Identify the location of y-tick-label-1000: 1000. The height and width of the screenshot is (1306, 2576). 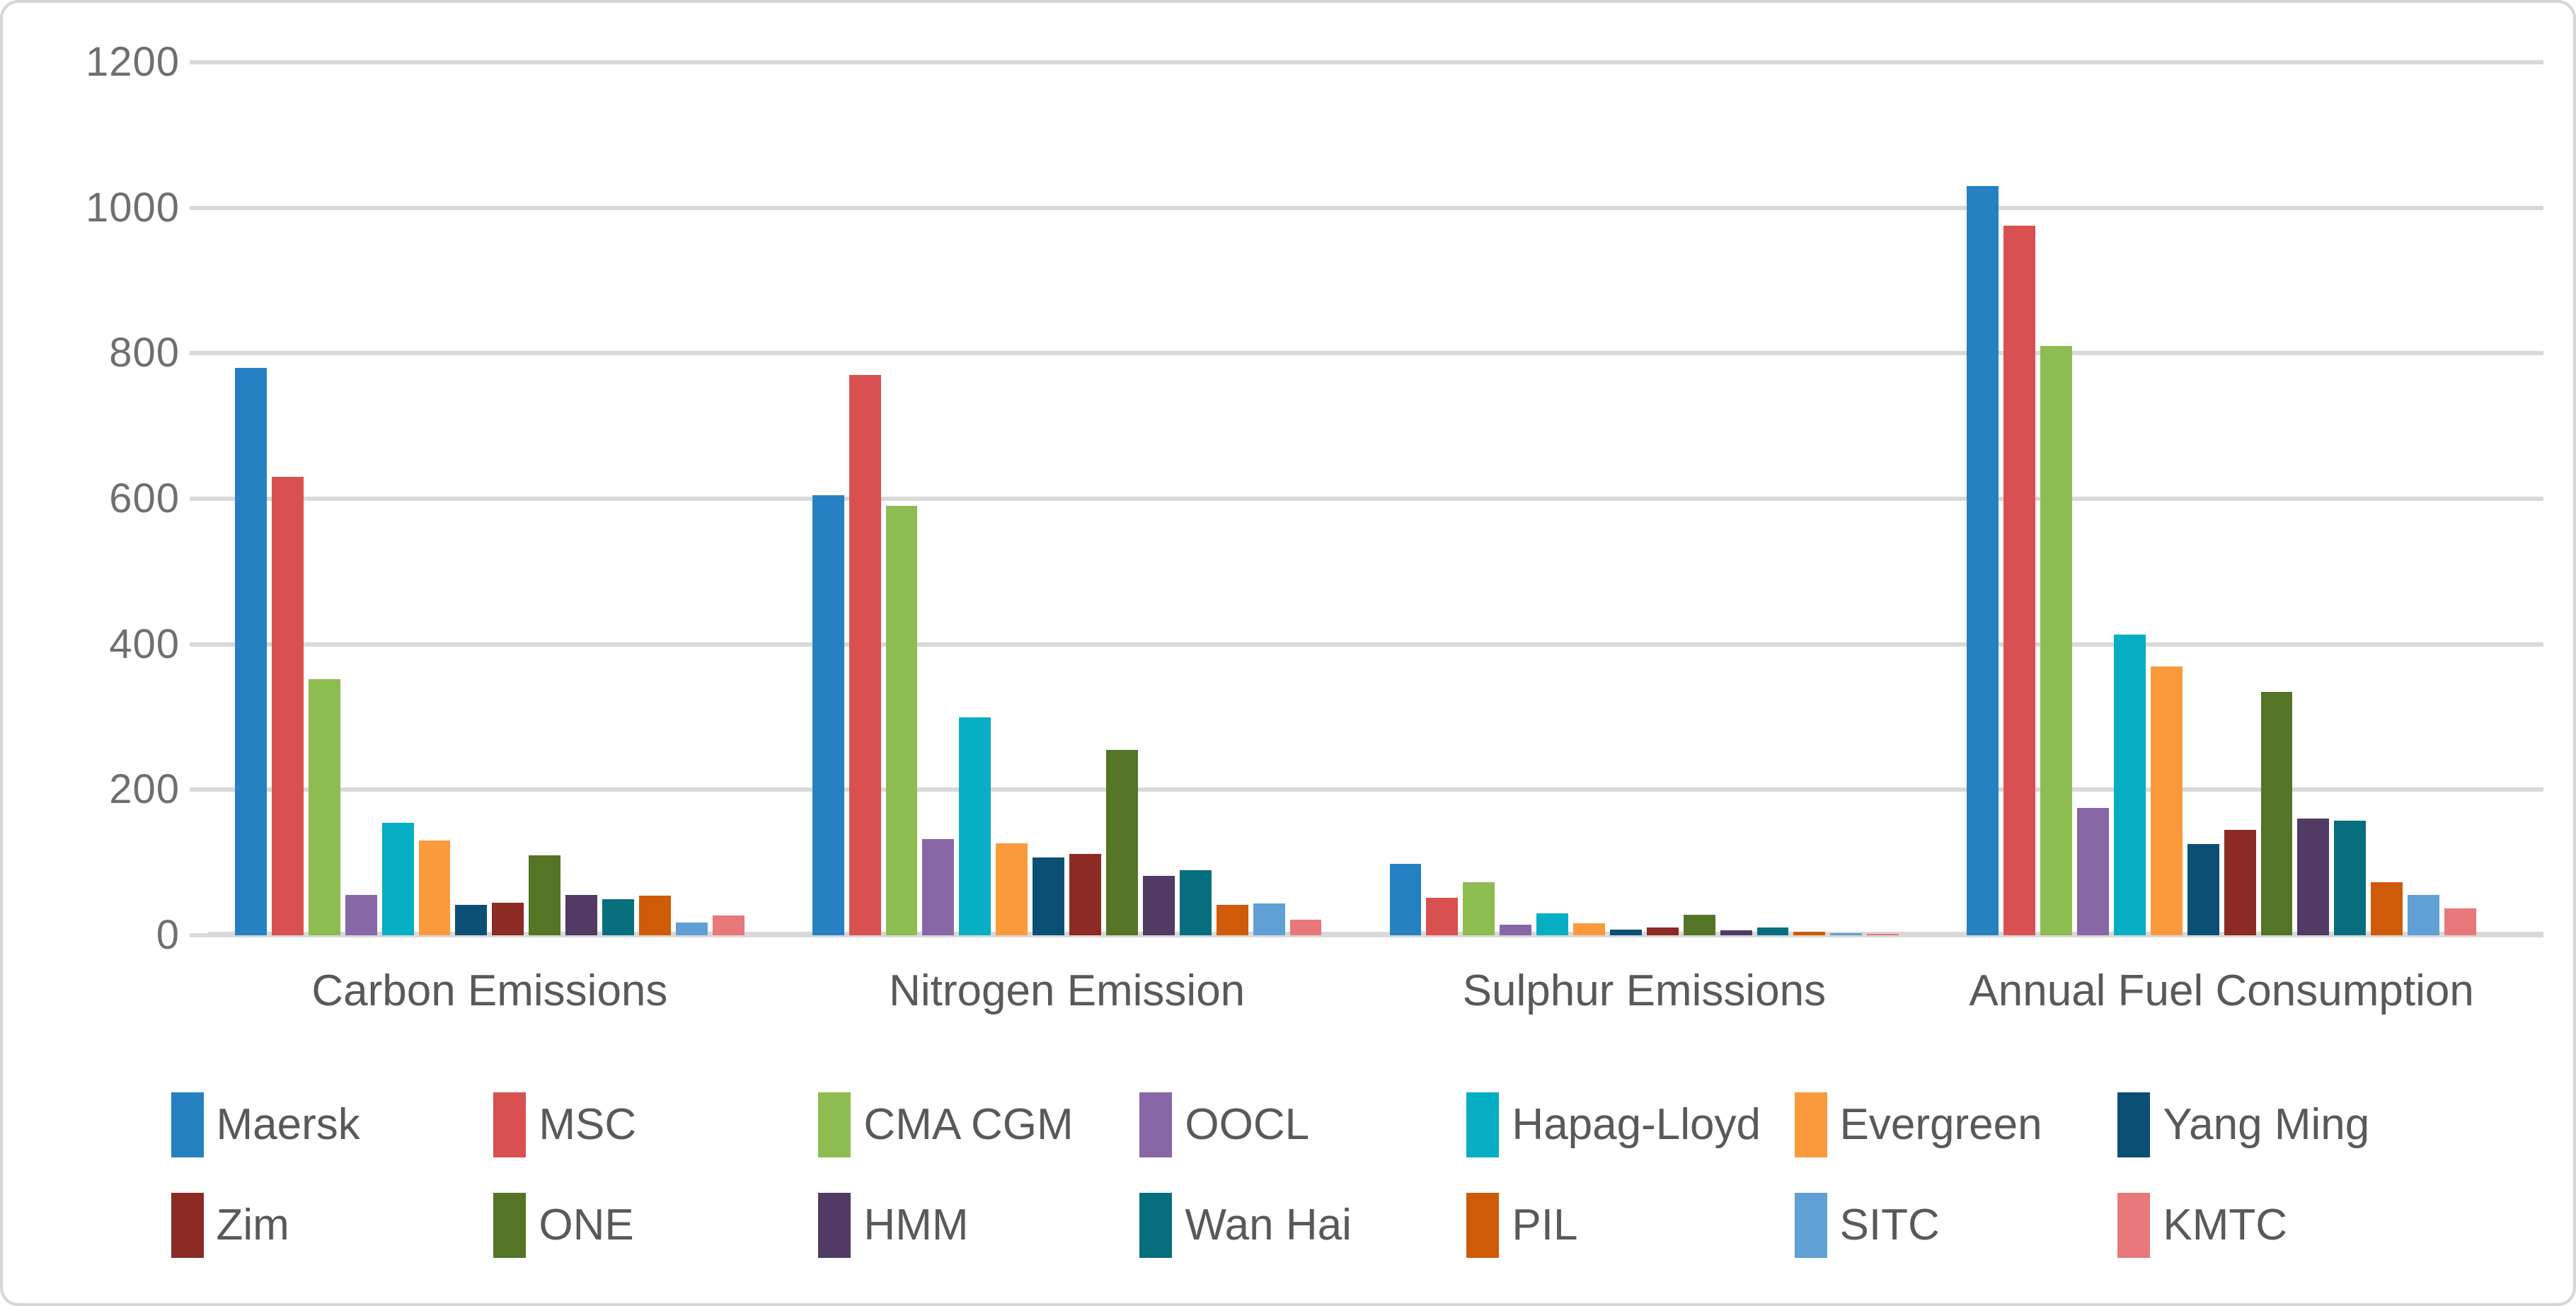
(132, 207).